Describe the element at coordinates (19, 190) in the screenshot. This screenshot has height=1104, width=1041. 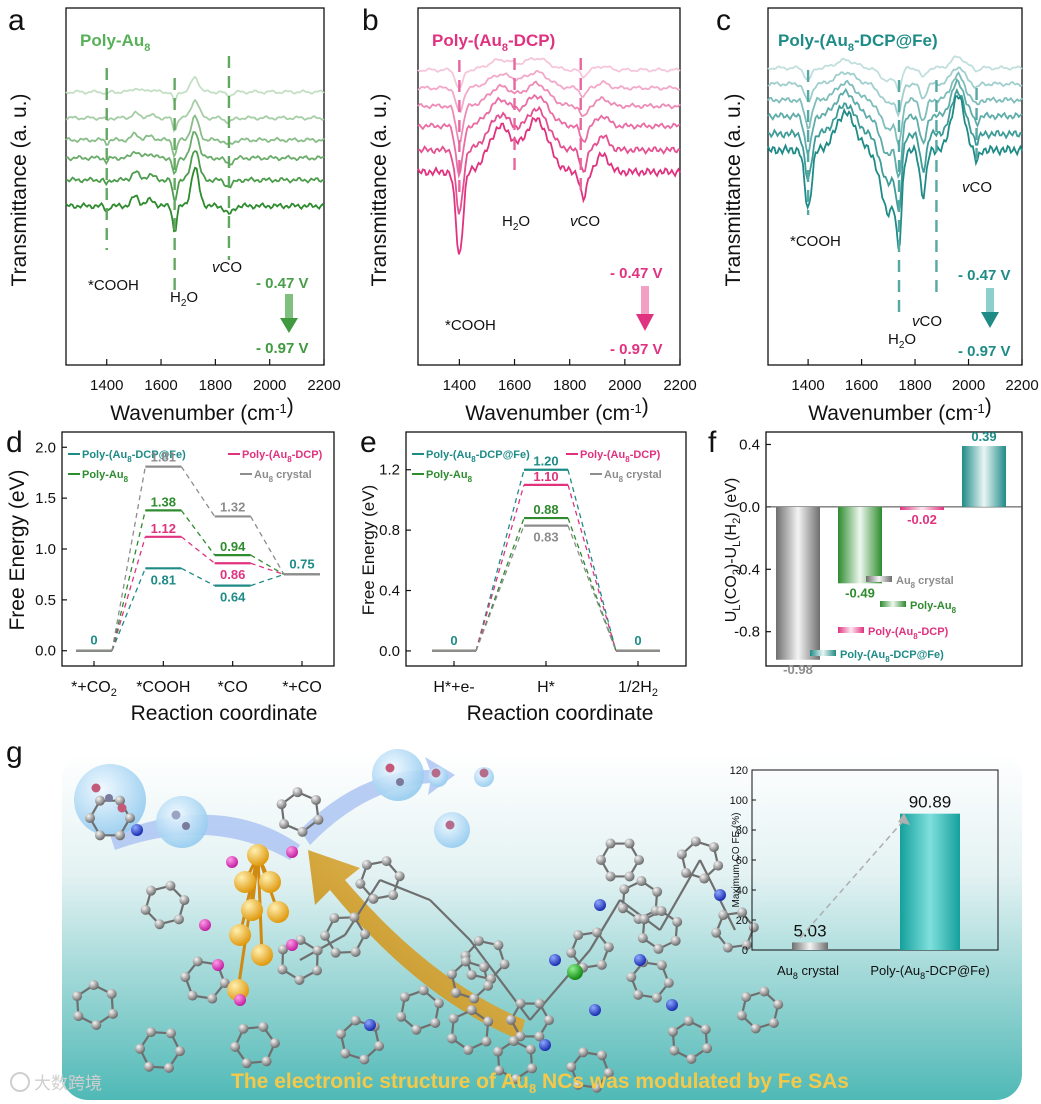
I see `y-axis-label: Transmittance (a. u.)` at that location.